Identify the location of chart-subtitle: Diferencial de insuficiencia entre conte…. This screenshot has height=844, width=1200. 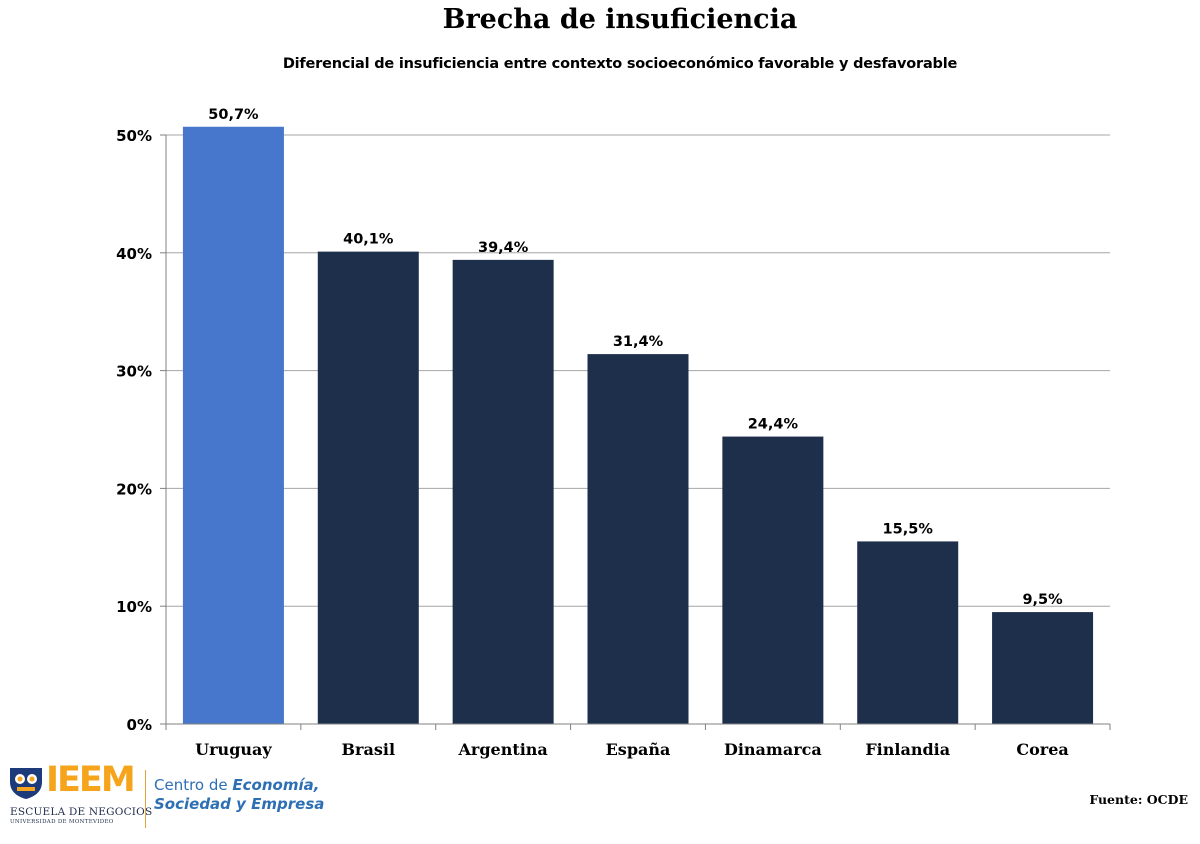
(620, 64).